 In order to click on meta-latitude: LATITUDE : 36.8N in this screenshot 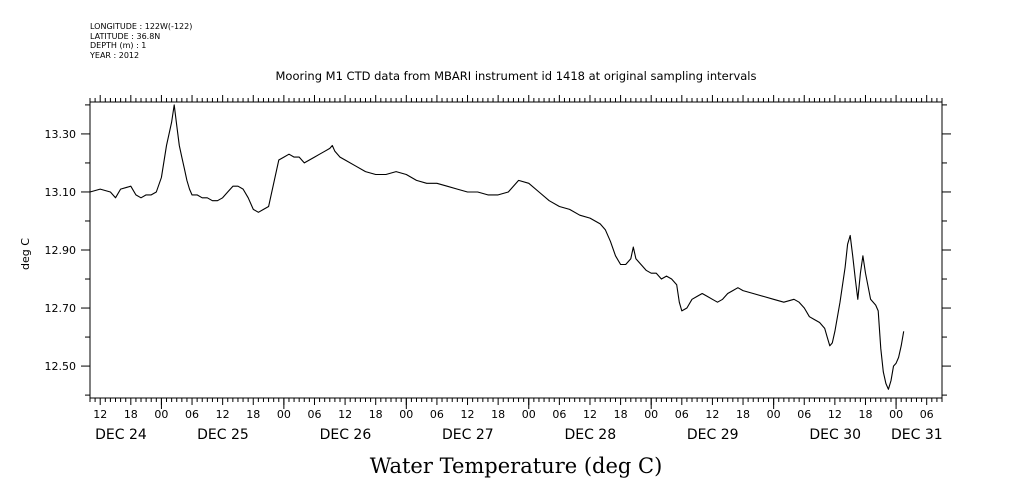, I will do `click(125, 36)`.